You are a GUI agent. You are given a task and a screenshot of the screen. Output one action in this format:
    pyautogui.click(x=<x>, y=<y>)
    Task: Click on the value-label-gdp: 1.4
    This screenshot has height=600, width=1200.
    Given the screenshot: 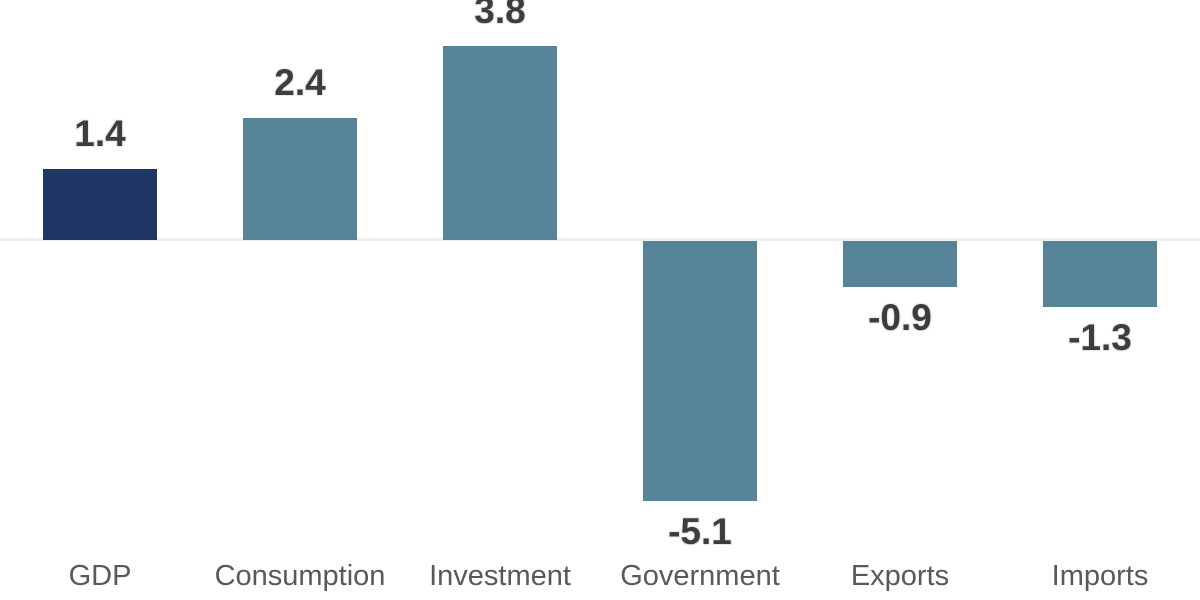 What is the action you would take?
    pyautogui.click(x=100, y=133)
    